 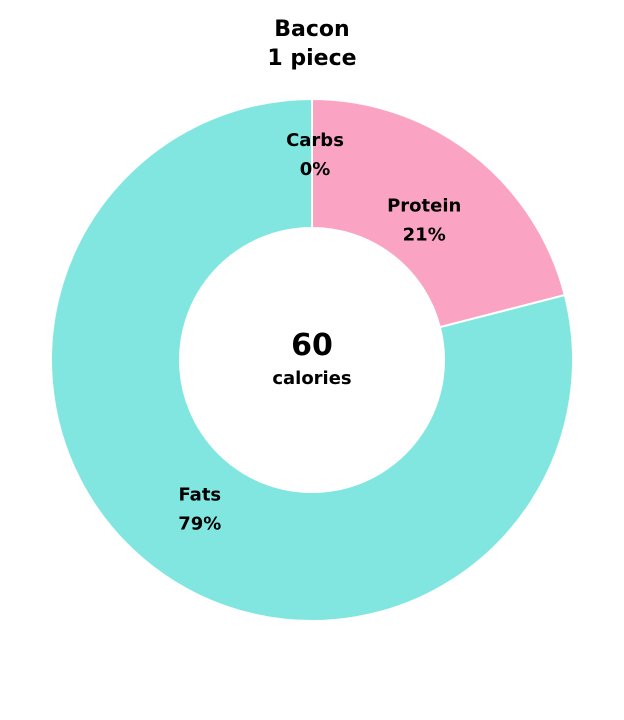 What do you see at coordinates (315, 169) in the screenshot?
I see `slice-percent-carbs: 0%` at bounding box center [315, 169].